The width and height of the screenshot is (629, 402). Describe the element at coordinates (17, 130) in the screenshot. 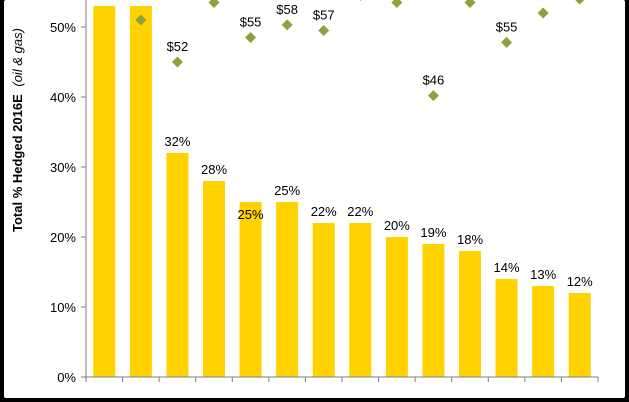

I see `y-axis-label: Total % Hedged 2016E (oil & gas)` at that location.